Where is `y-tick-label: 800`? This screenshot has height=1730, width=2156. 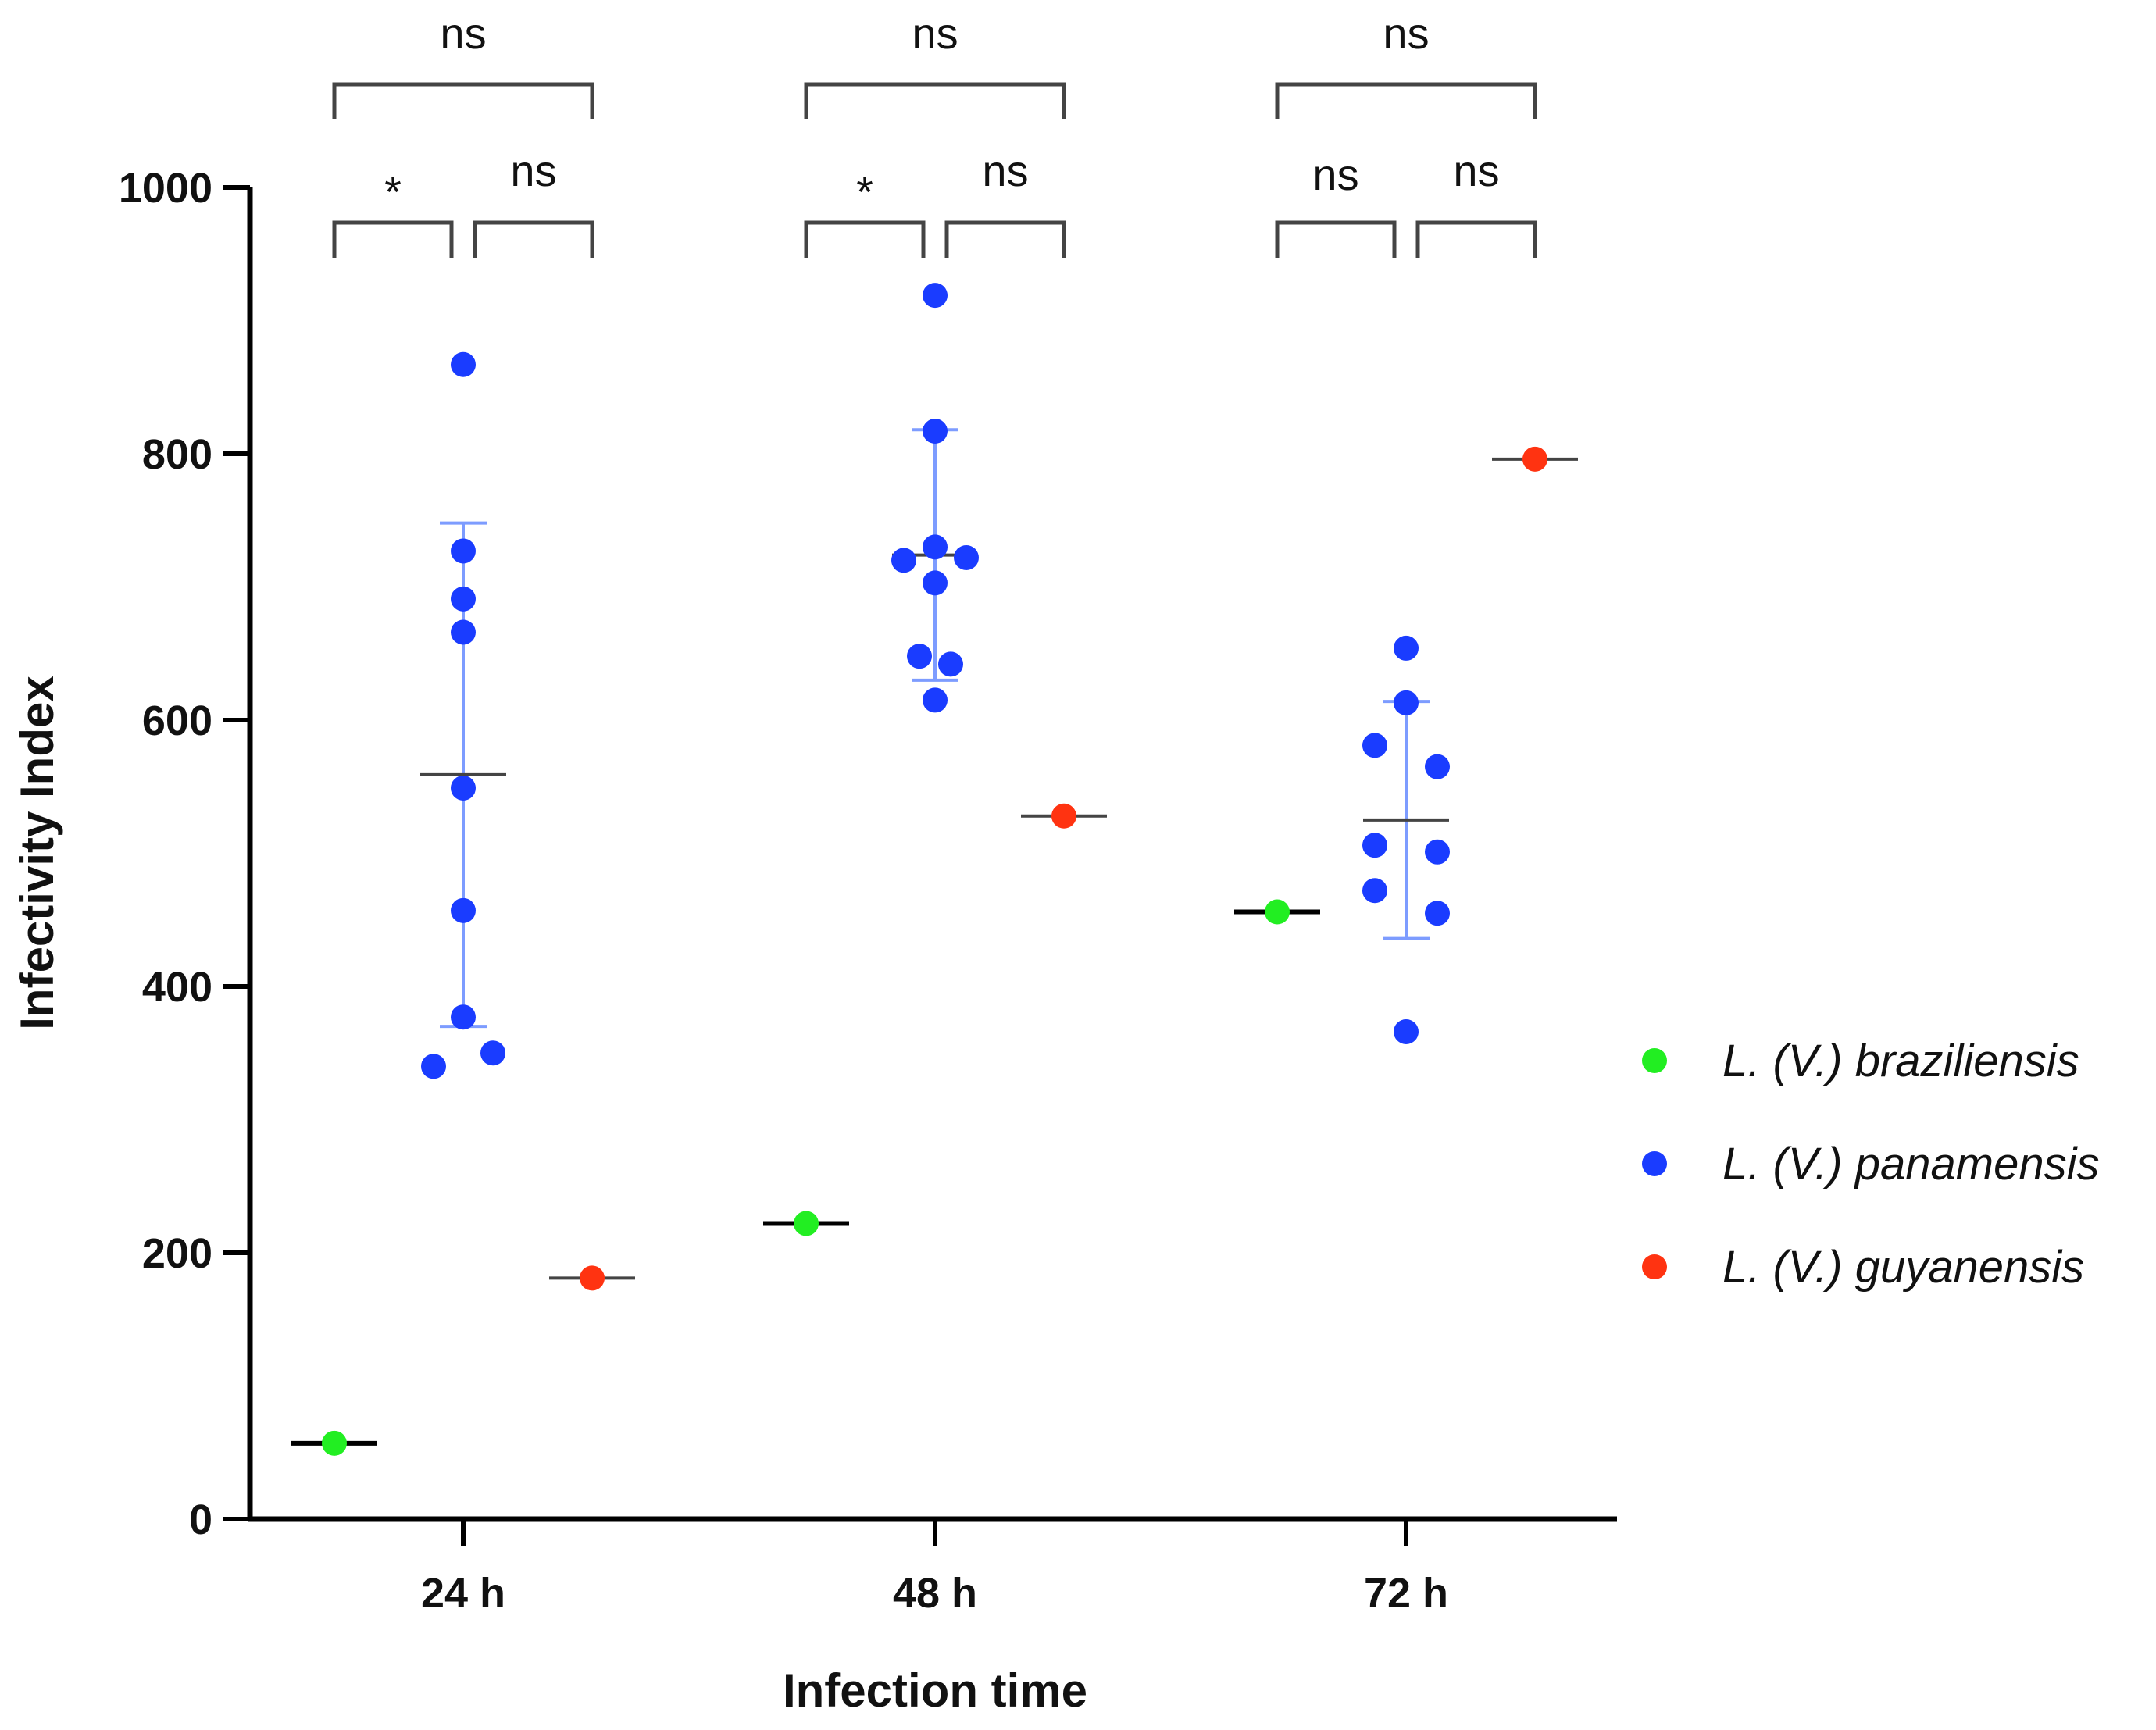
y-tick-label: 800 is located at coordinates (177, 454).